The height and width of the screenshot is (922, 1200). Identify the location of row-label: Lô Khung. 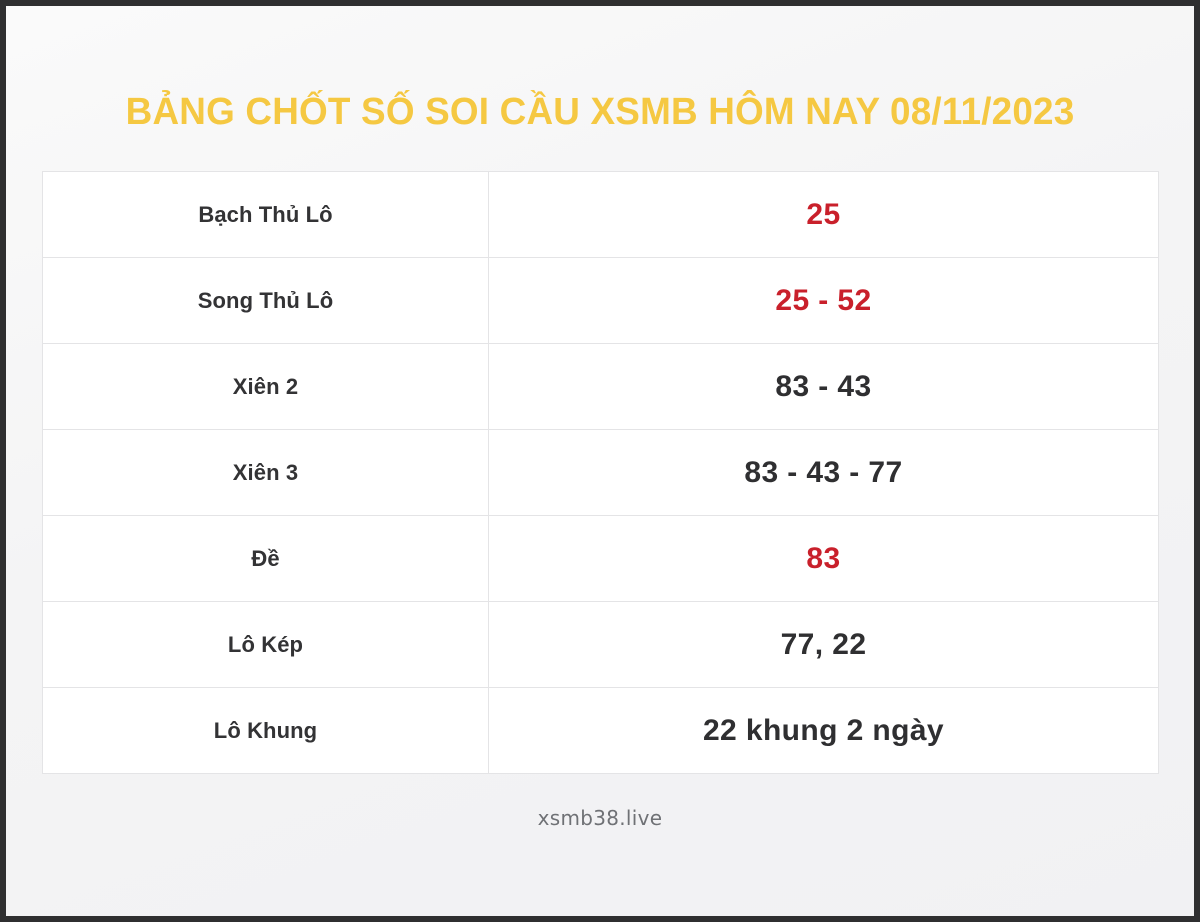
(265, 730).